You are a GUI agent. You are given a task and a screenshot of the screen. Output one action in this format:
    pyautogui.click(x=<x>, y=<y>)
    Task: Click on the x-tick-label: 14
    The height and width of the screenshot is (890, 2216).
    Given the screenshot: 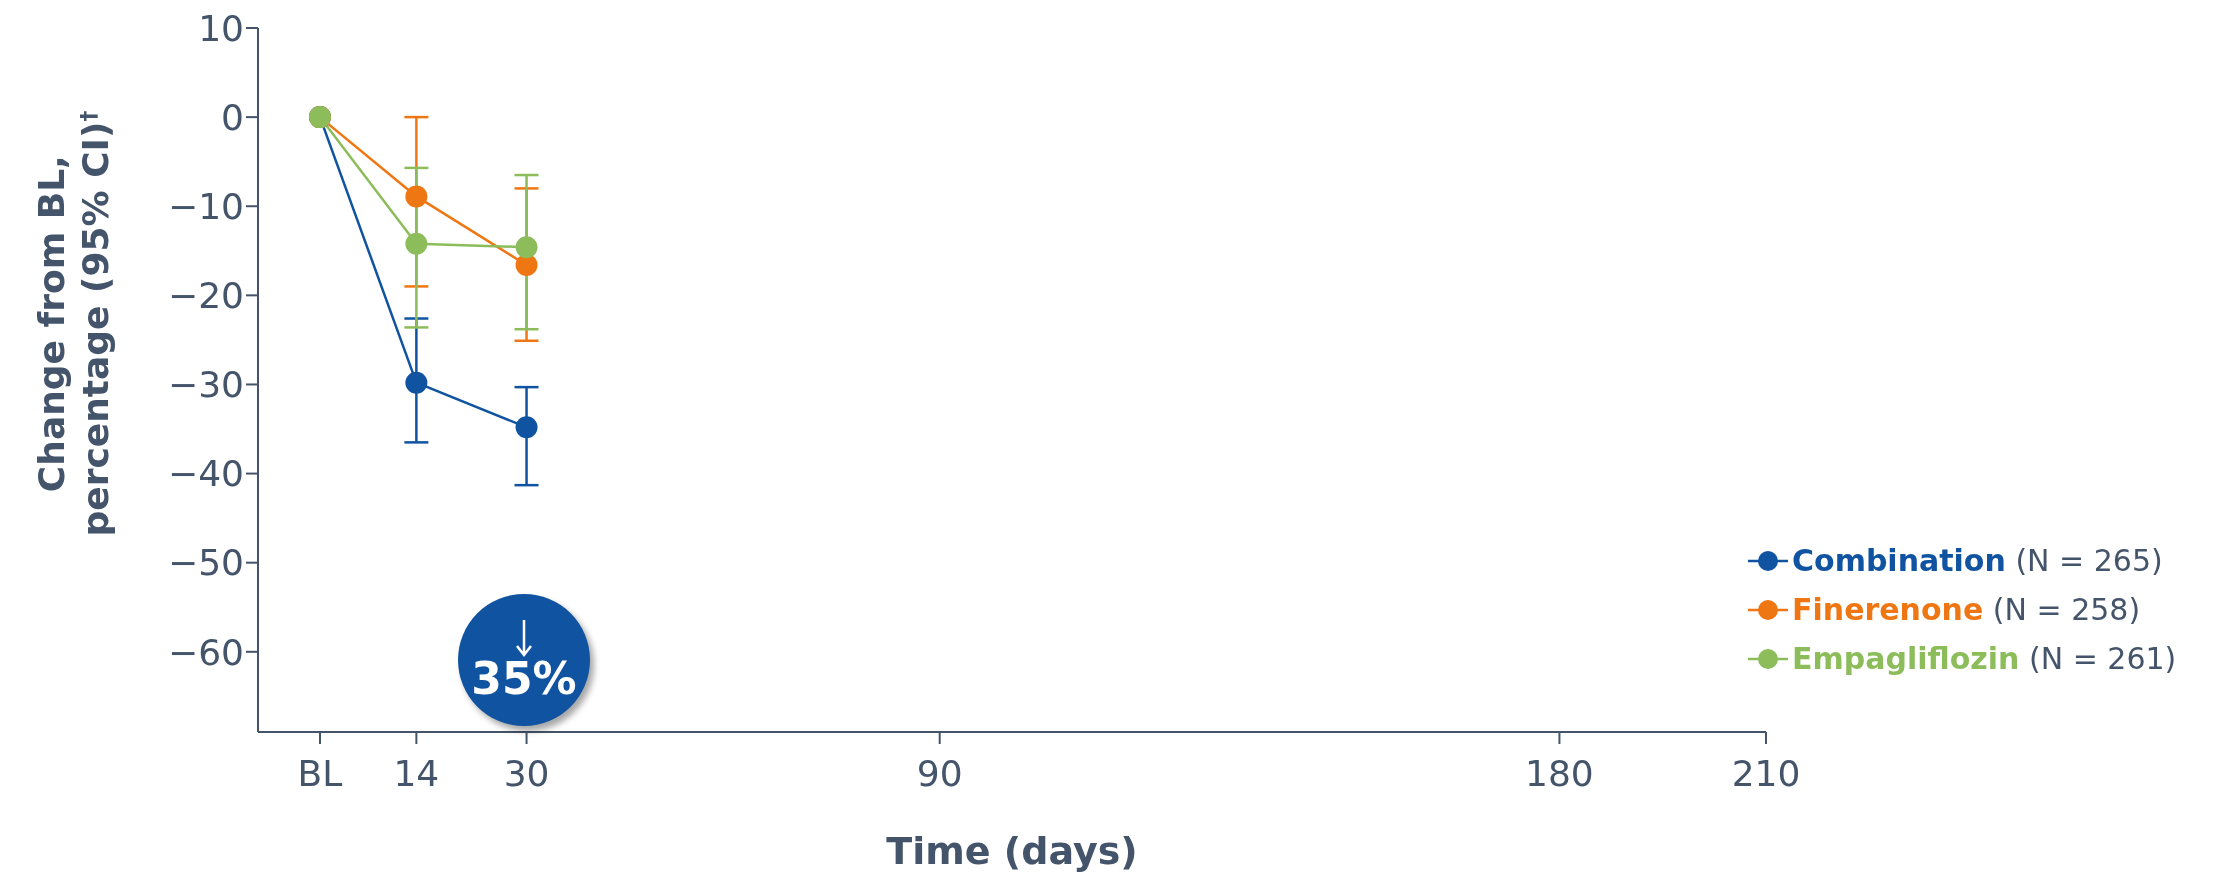 What is the action you would take?
    pyautogui.click(x=416, y=773)
    